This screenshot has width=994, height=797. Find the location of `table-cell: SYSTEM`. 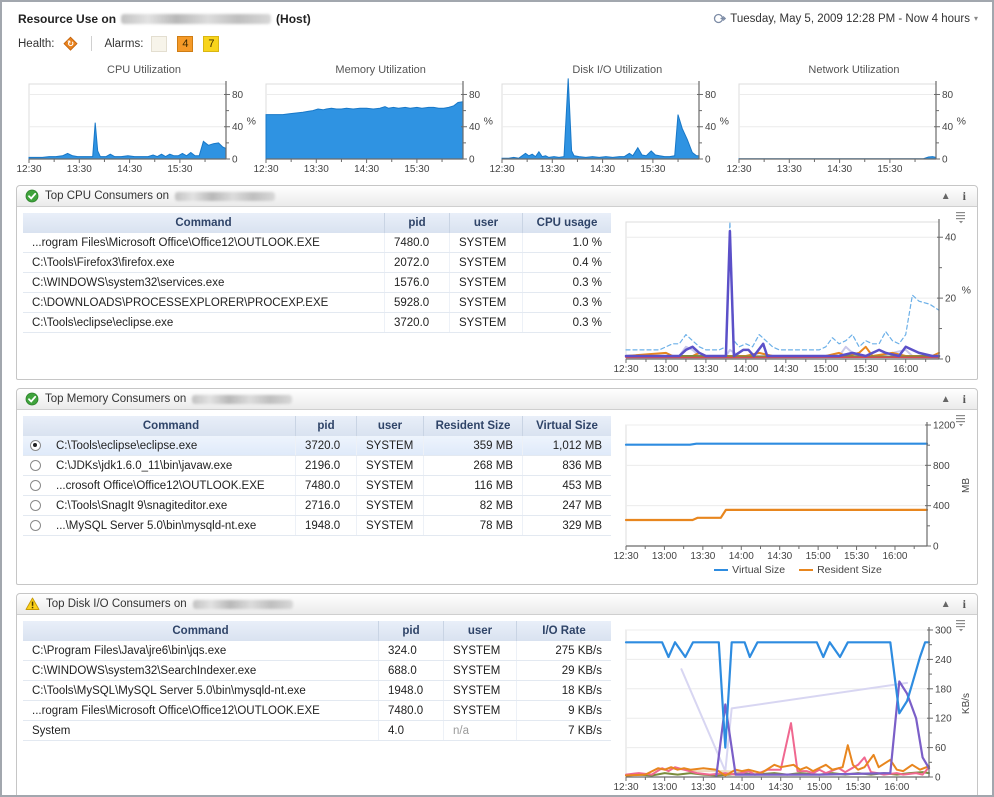

table-cell: SYSTEM is located at coordinates (390, 465).